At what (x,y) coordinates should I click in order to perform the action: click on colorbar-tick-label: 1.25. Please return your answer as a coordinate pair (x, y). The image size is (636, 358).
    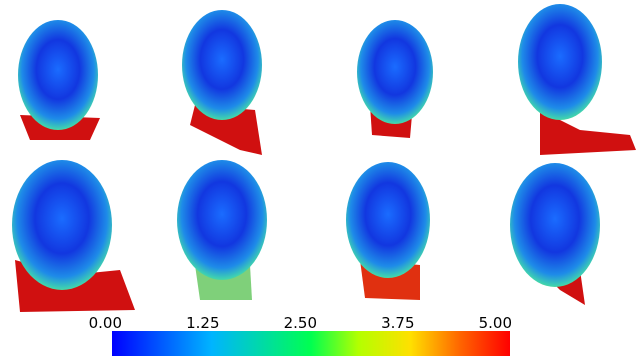
    Looking at the image, I should click on (202, 323).